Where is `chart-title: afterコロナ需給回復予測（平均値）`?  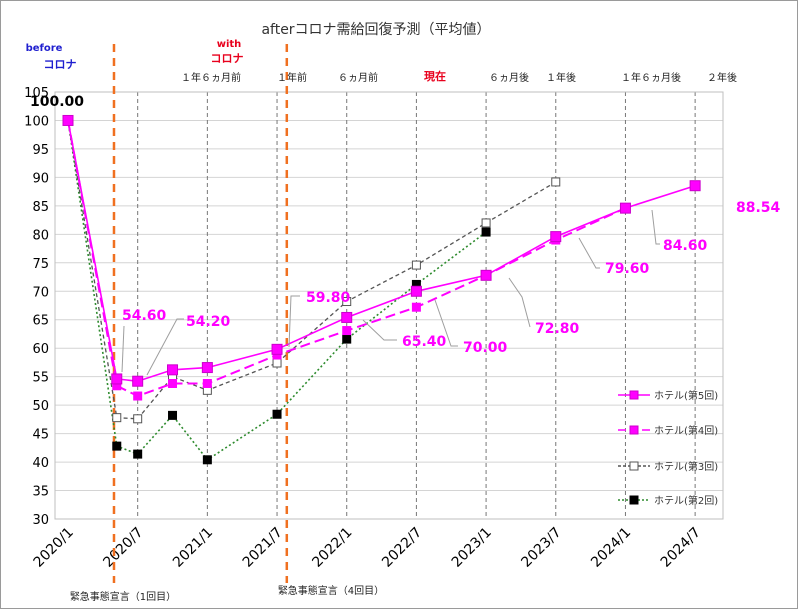
chart-title: afterコロナ需給回復予測（平均値） is located at coordinates (375, 29).